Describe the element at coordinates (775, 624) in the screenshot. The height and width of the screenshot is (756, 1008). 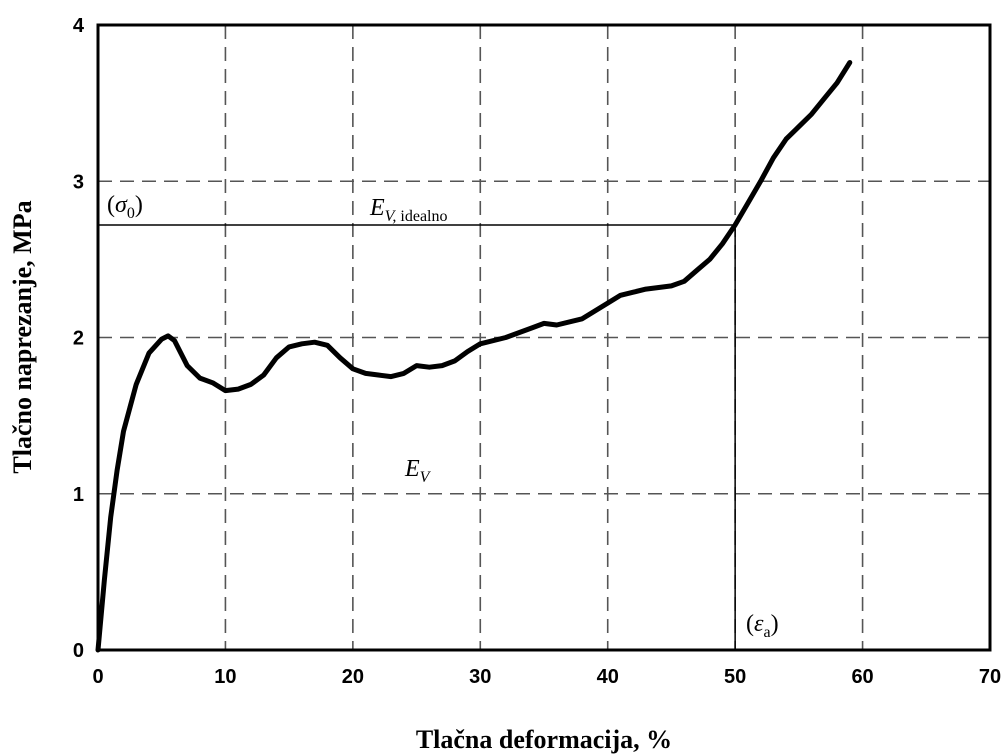
I see `eps-a-close: )` at that location.